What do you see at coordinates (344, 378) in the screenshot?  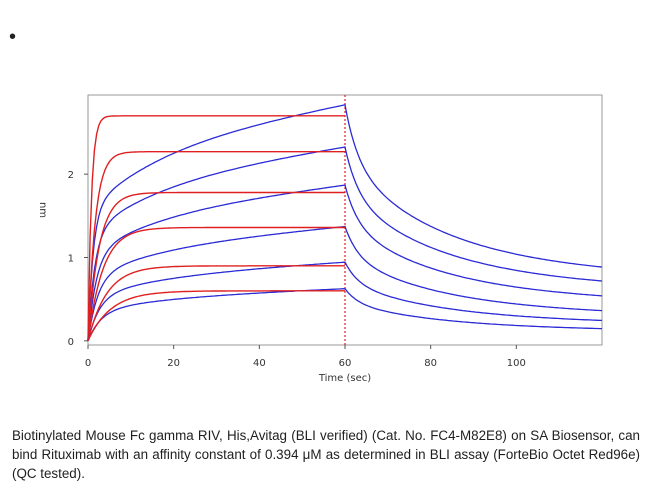 I see `x-axis-label: Time (sec)` at bounding box center [344, 378].